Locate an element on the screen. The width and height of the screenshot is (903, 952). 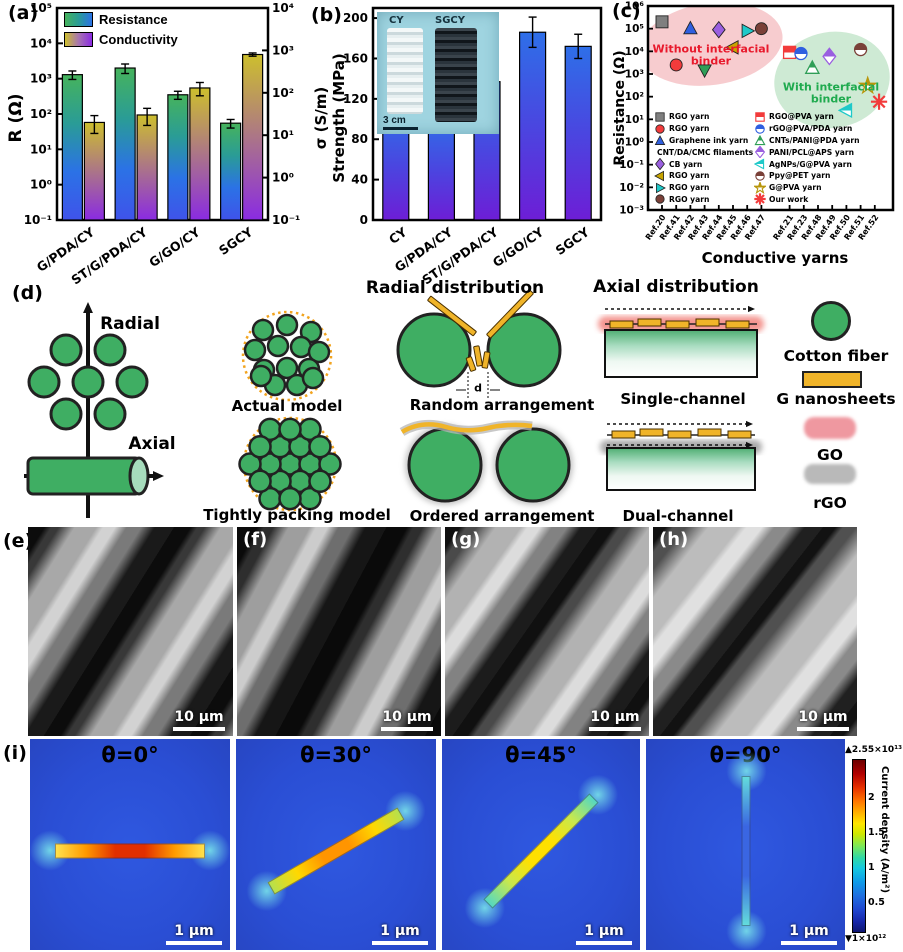
axis-tick-label: 10⁻¹ is located at coordinates (38, 220).